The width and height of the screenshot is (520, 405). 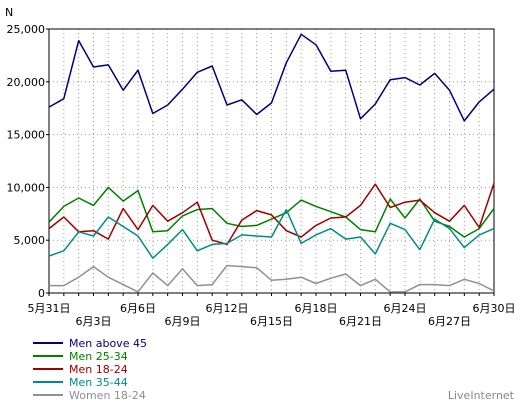 I want to click on x-tick-label: 6月24日, so click(x=405, y=308).